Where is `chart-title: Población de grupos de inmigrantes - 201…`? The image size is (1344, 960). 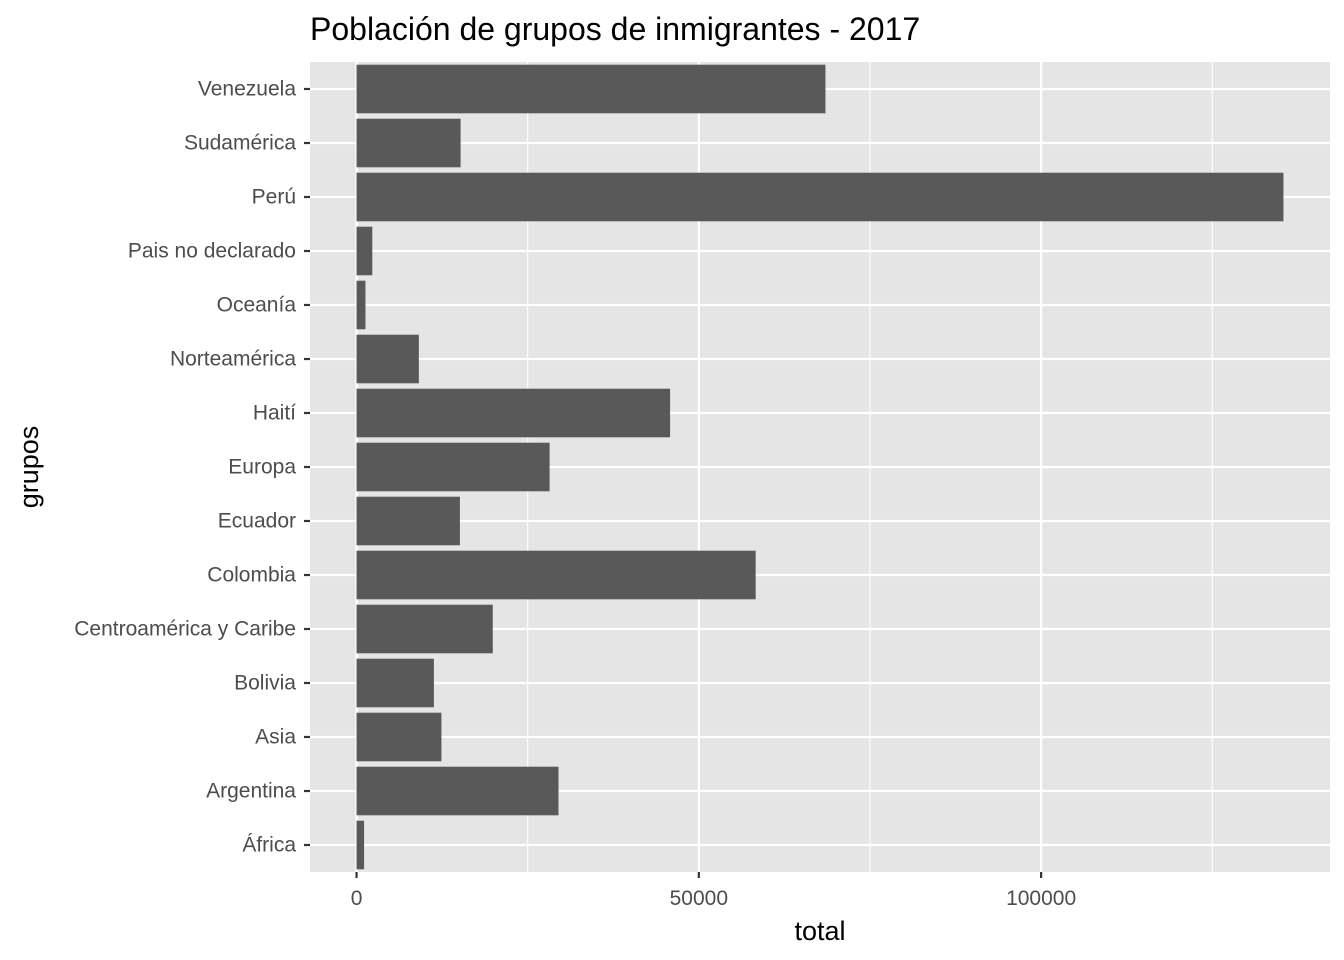 chart-title: Población de grupos de inmigrantes - 201… is located at coordinates (615, 29).